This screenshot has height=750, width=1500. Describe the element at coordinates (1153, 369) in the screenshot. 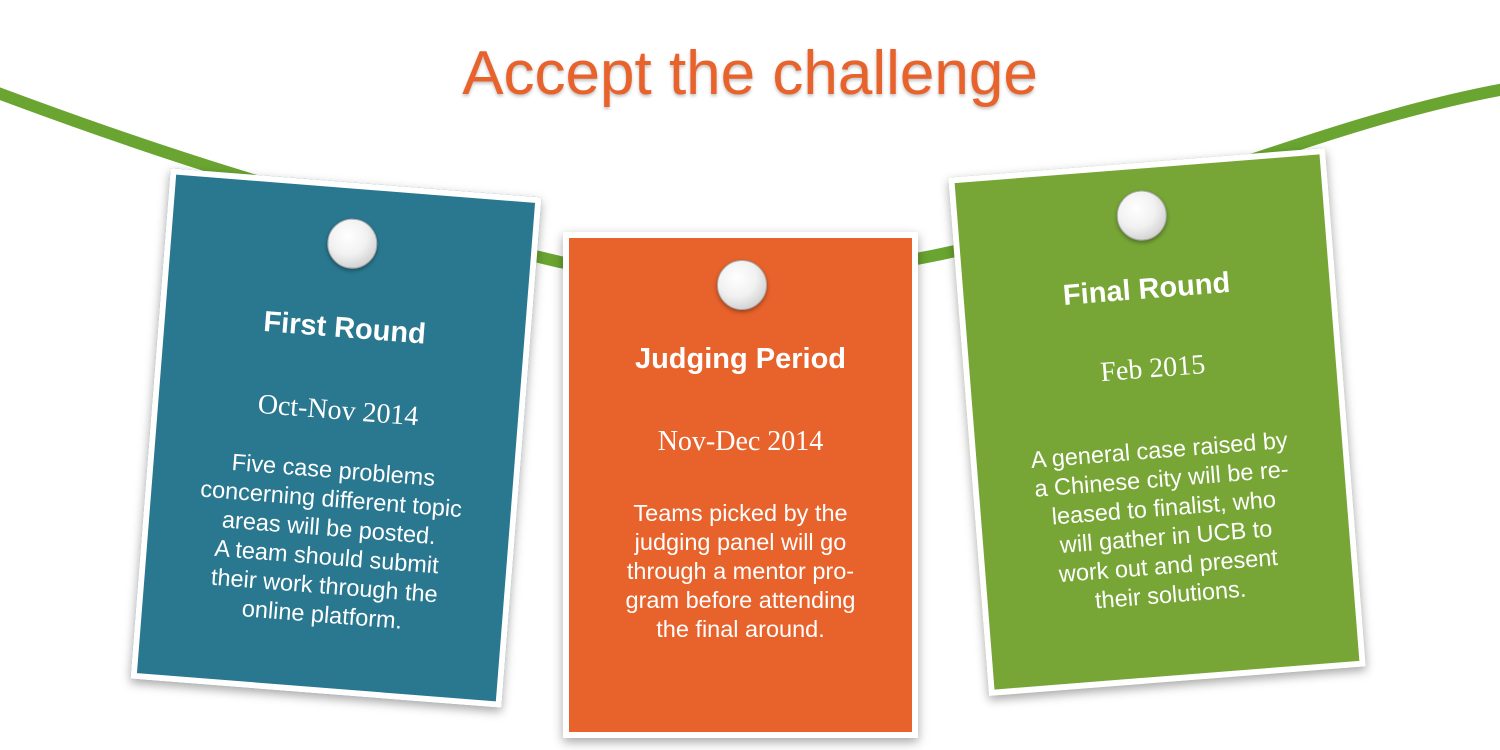

I see `final-round-date: Feb 2015` at that location.